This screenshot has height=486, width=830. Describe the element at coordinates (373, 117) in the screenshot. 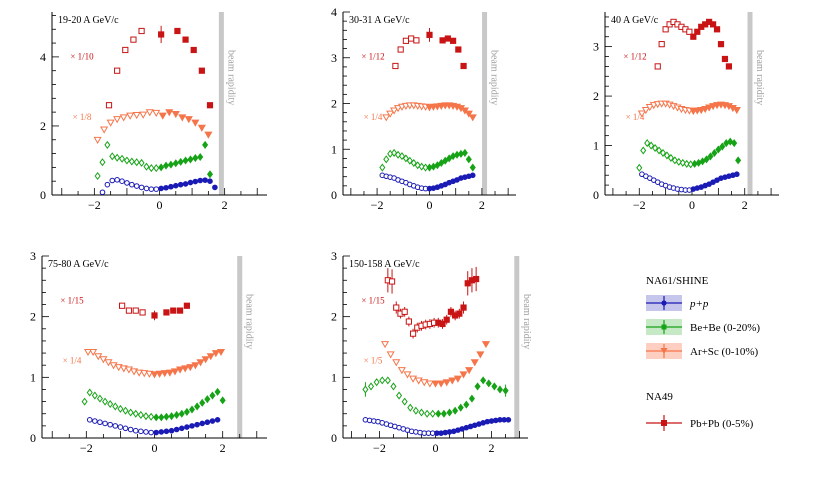

I see `scale-label-arsc: × 1/4` at that location.